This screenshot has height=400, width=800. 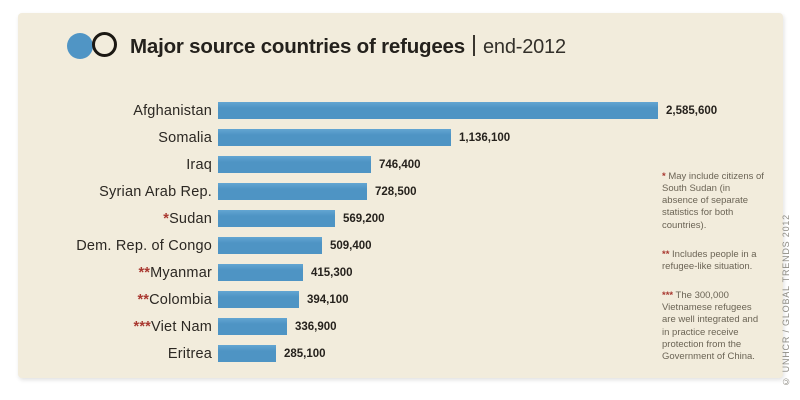 I want to click on bar-row: Eritrea 285,100, so click(x=400, y=353).